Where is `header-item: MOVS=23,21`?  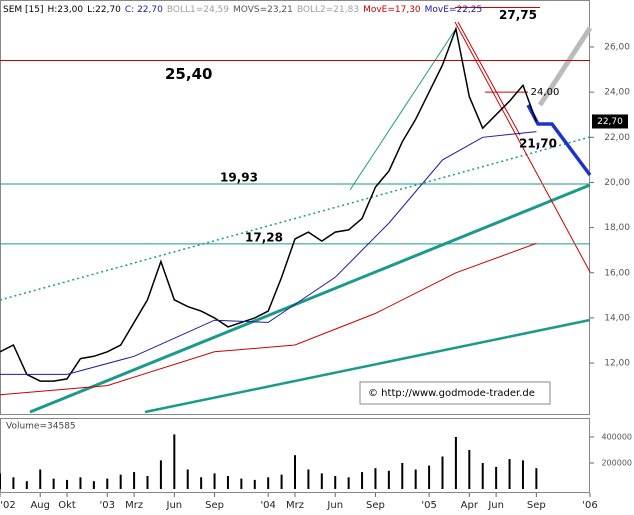
header-item: MOVS=23,21 is located at coordinates (263, 10).